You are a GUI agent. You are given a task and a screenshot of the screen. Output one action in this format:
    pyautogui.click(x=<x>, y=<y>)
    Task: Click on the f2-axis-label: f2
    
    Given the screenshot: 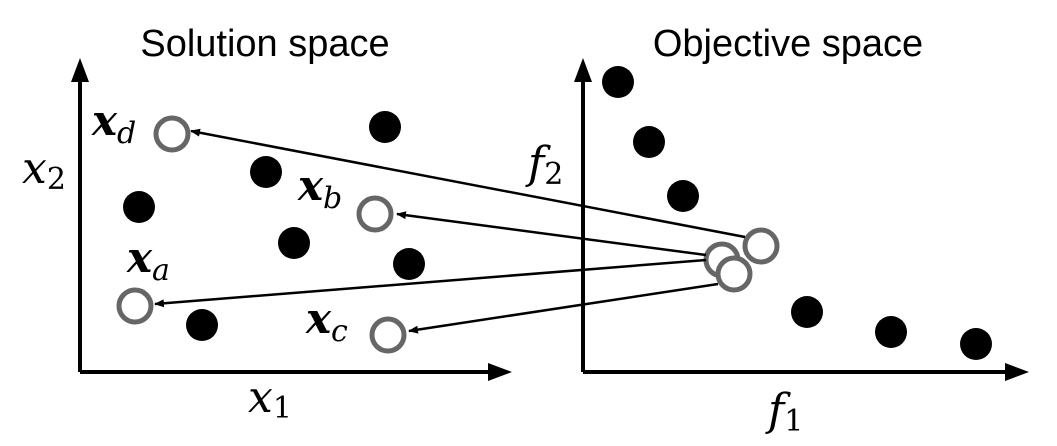 What is the action you would take?
    pyautogui.click(x=544, y=165)
    